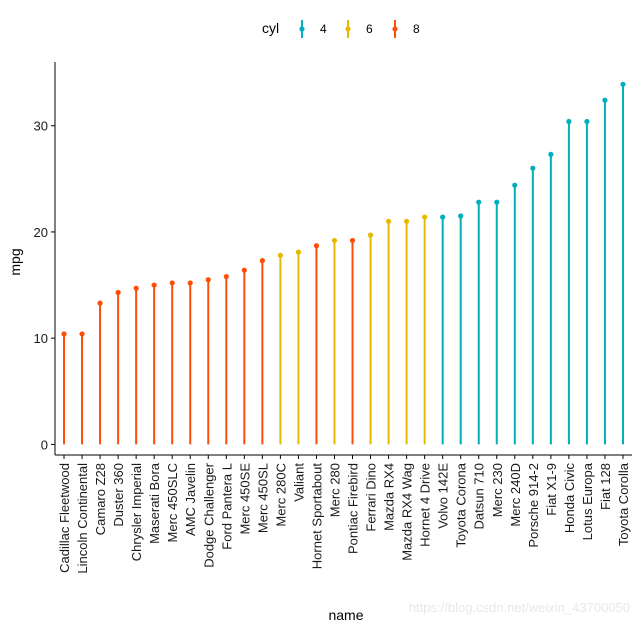 The image size is (641, 630). Describe the element at coordinates (100, 499) in the screenshot. I see `x-tick-label: Camaro Z28` at that location.